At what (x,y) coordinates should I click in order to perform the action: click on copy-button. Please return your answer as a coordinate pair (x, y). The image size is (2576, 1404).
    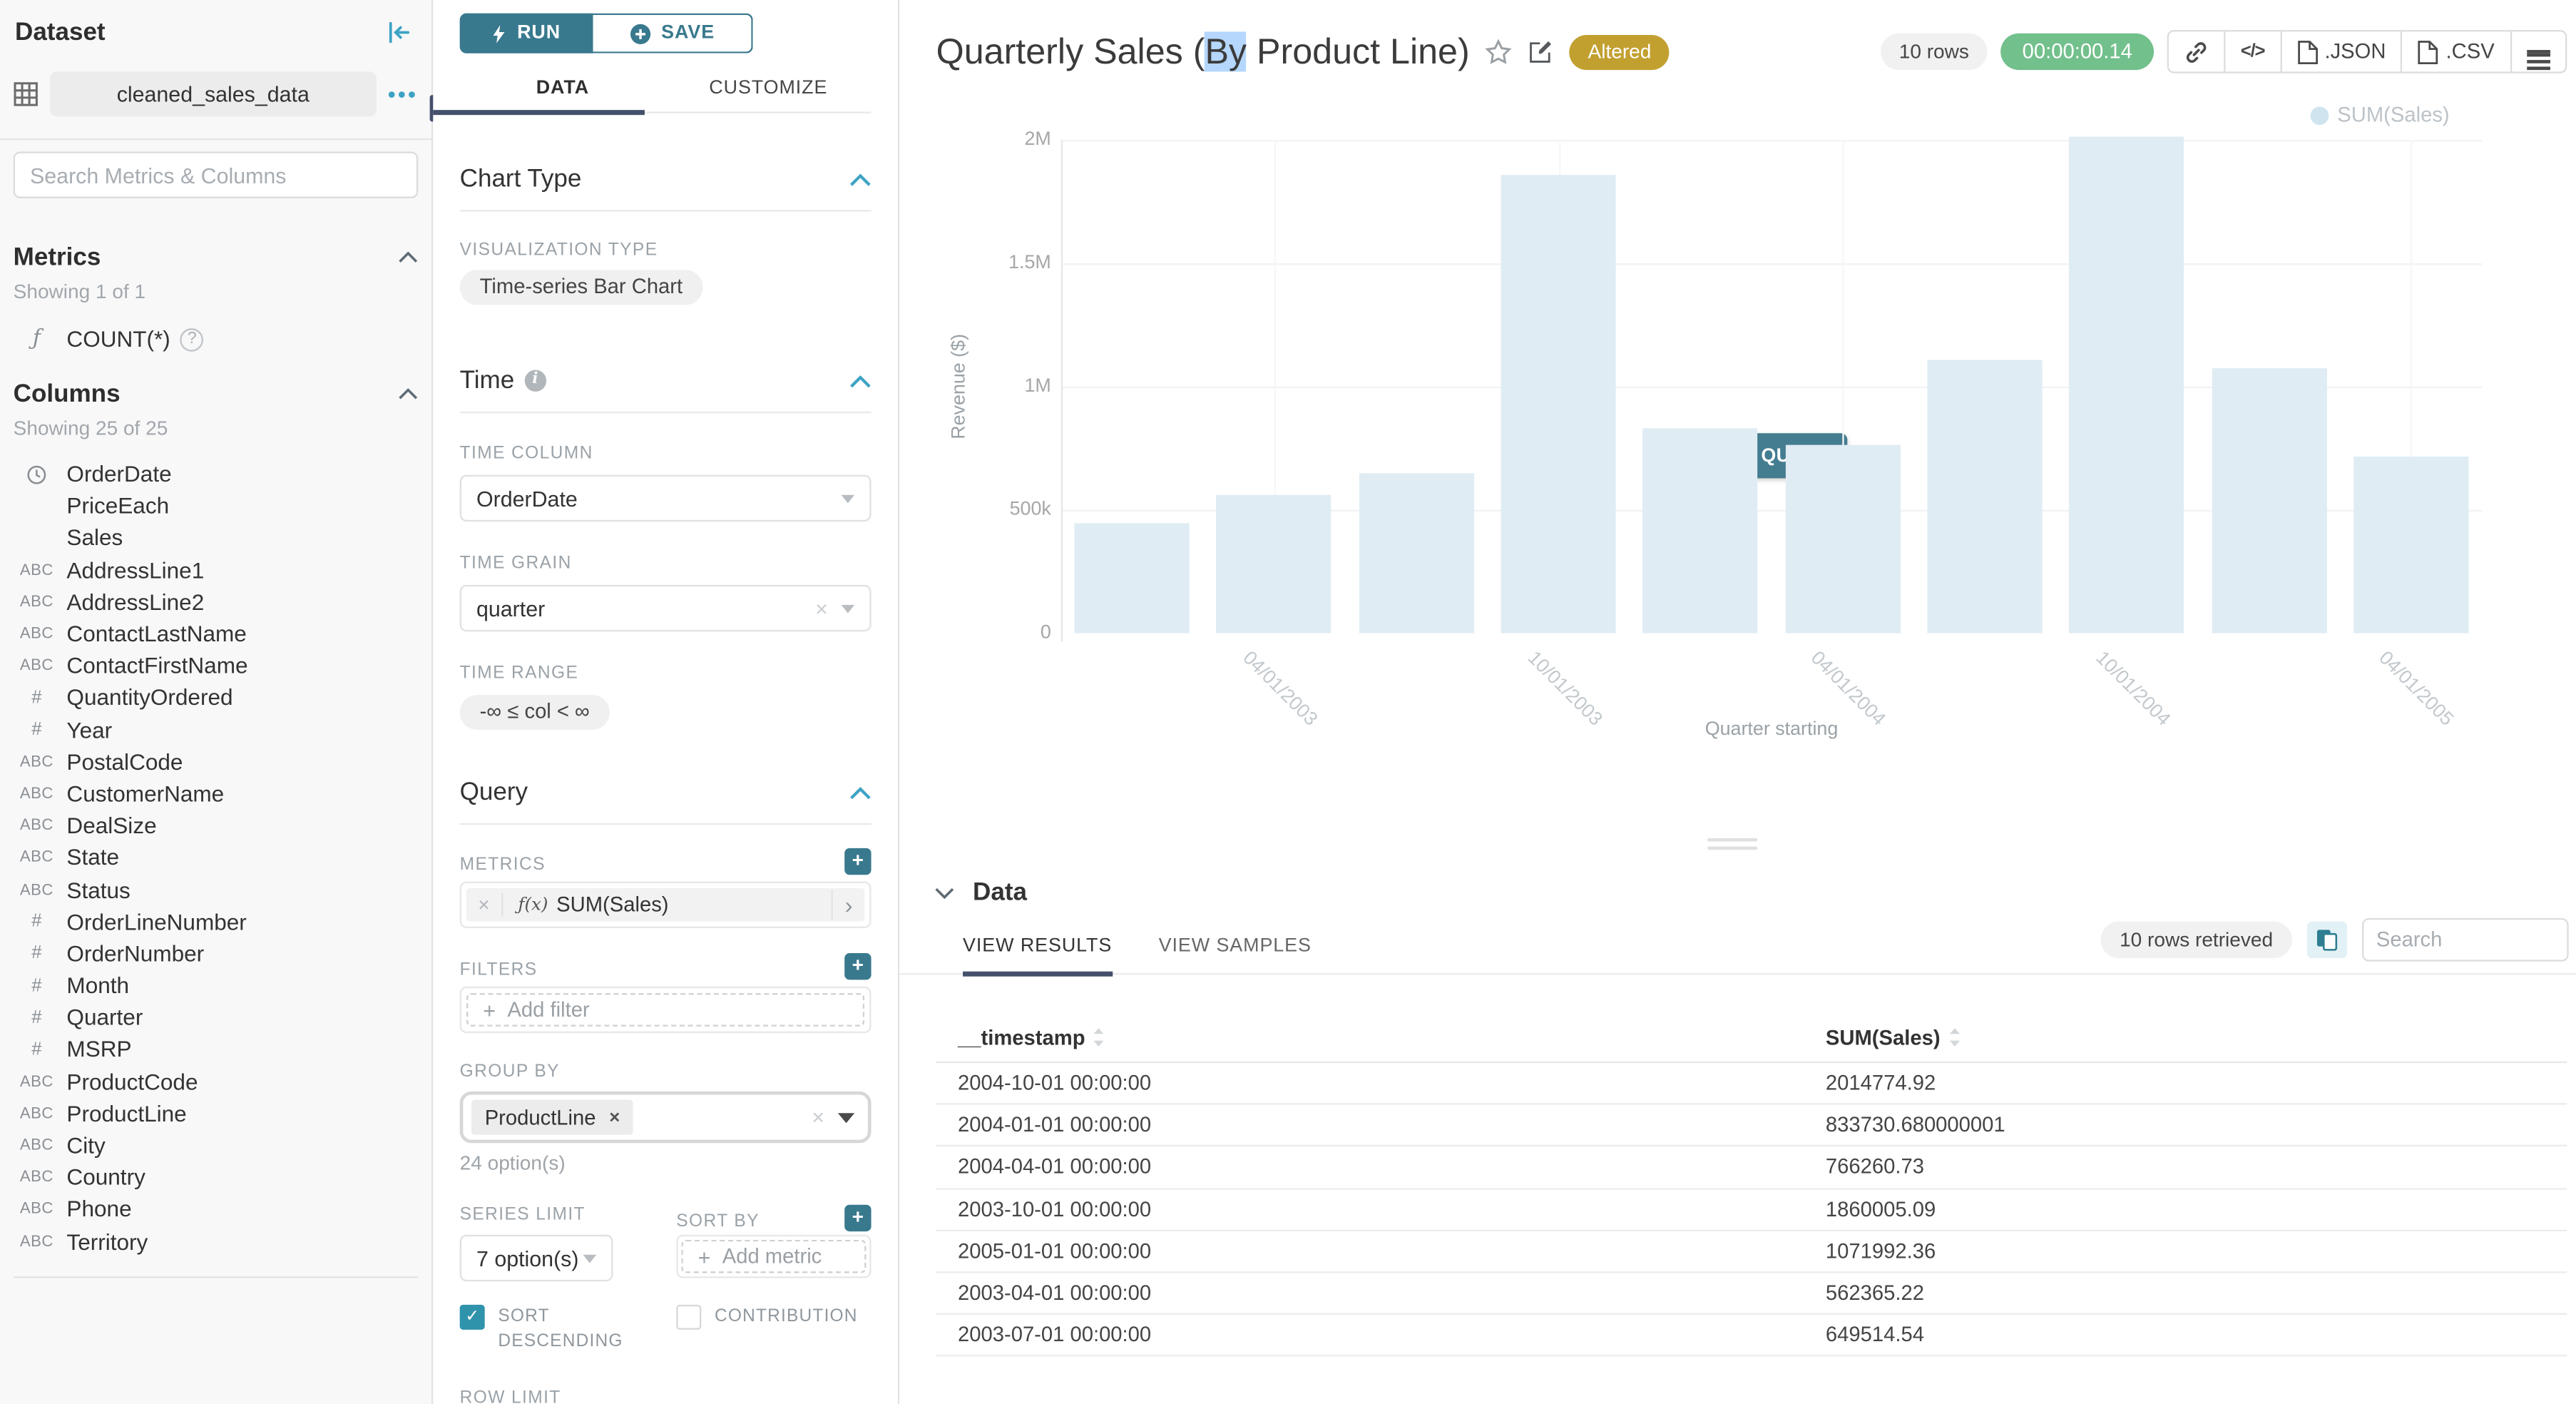
    Looking at the image, I should click on (2326, 940).